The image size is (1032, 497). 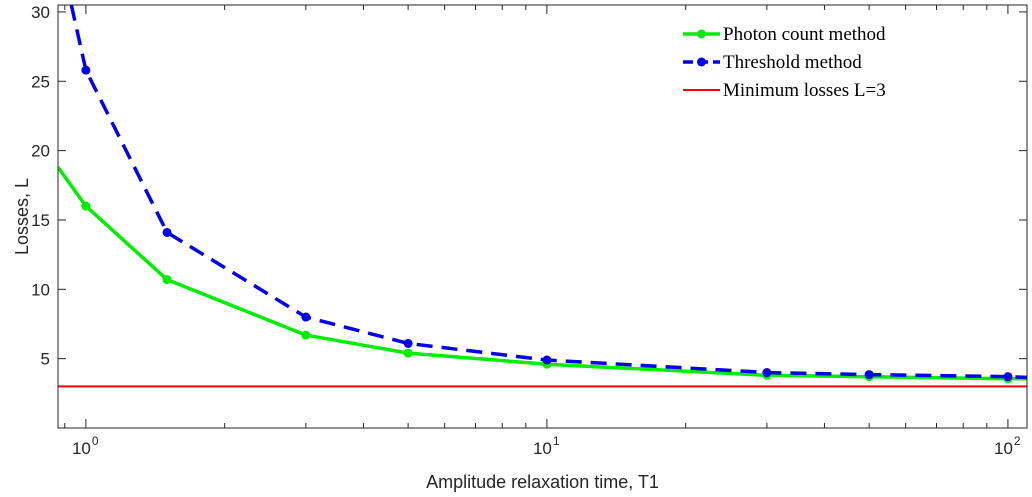 I want to click on y-tick-label: 30, so click(x=40, y=12).